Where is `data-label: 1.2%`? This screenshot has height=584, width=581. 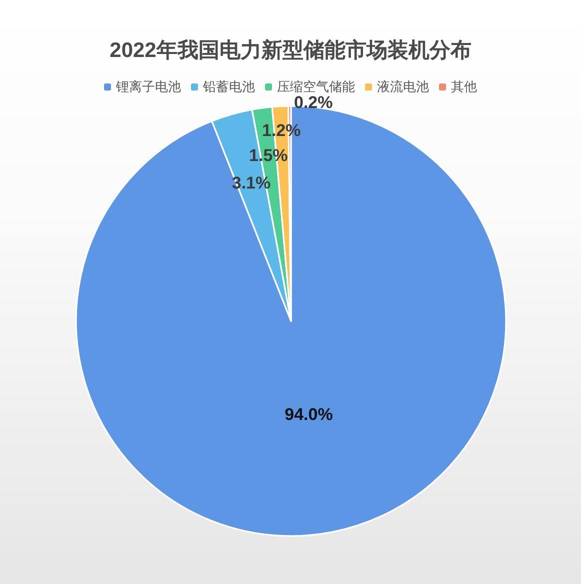
data-label: 1.2% is located at coordinates (281, 130).